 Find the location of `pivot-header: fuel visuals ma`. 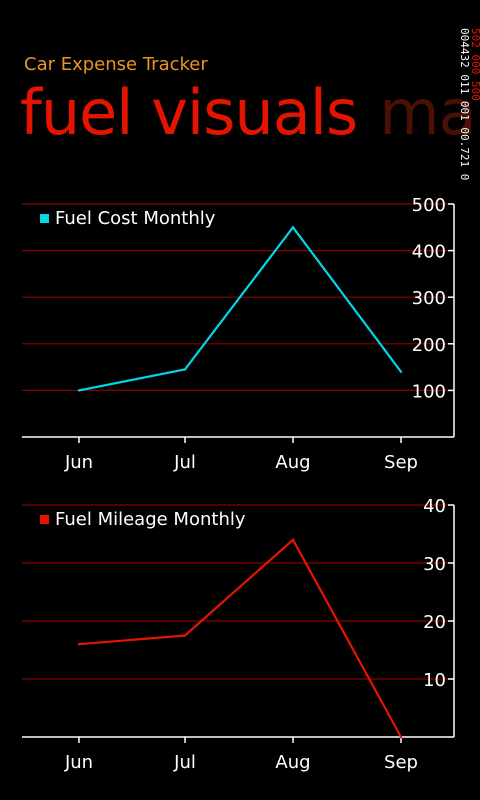

pivot-header: fuel visuals ma is located at coordinates (248, 113).